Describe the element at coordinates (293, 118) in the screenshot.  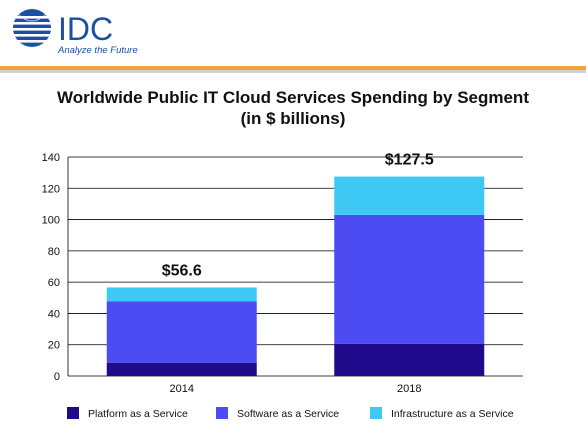
I see `chart-subtitle: (in $ billions)` at that location.